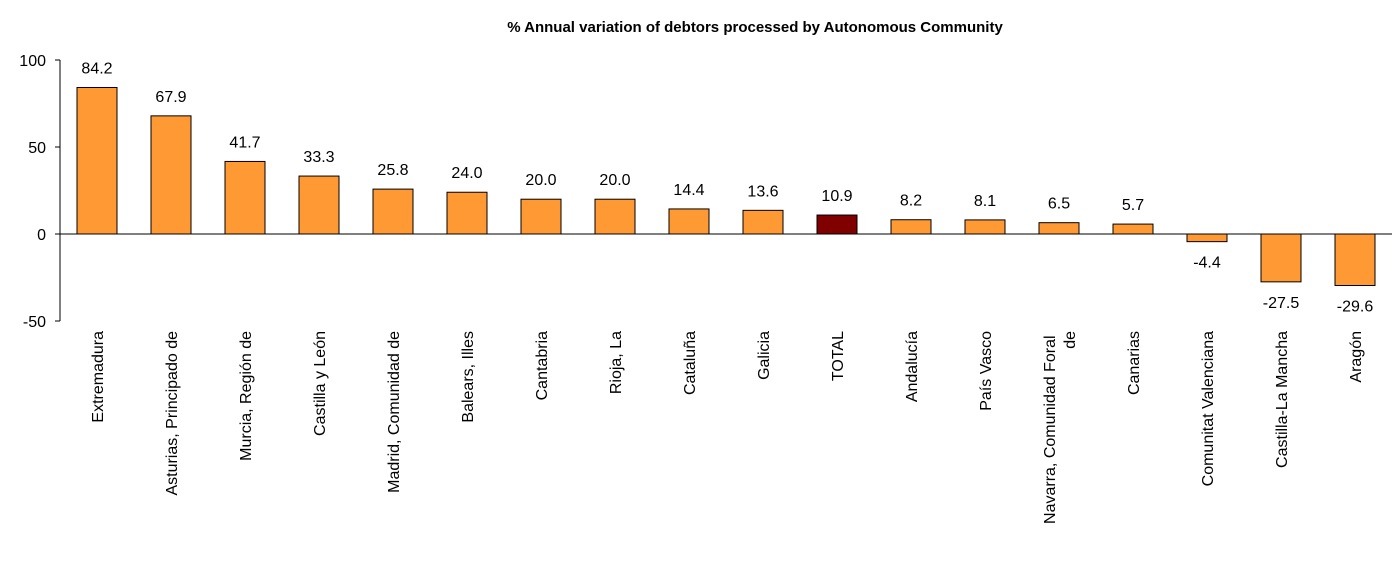 The width and height of the screenshot is (1397, 580). What do you see at coordinates (912, 366) in the screenshot?
I see `x-tick-label: Andalucía` at bounding box center [912, 366].